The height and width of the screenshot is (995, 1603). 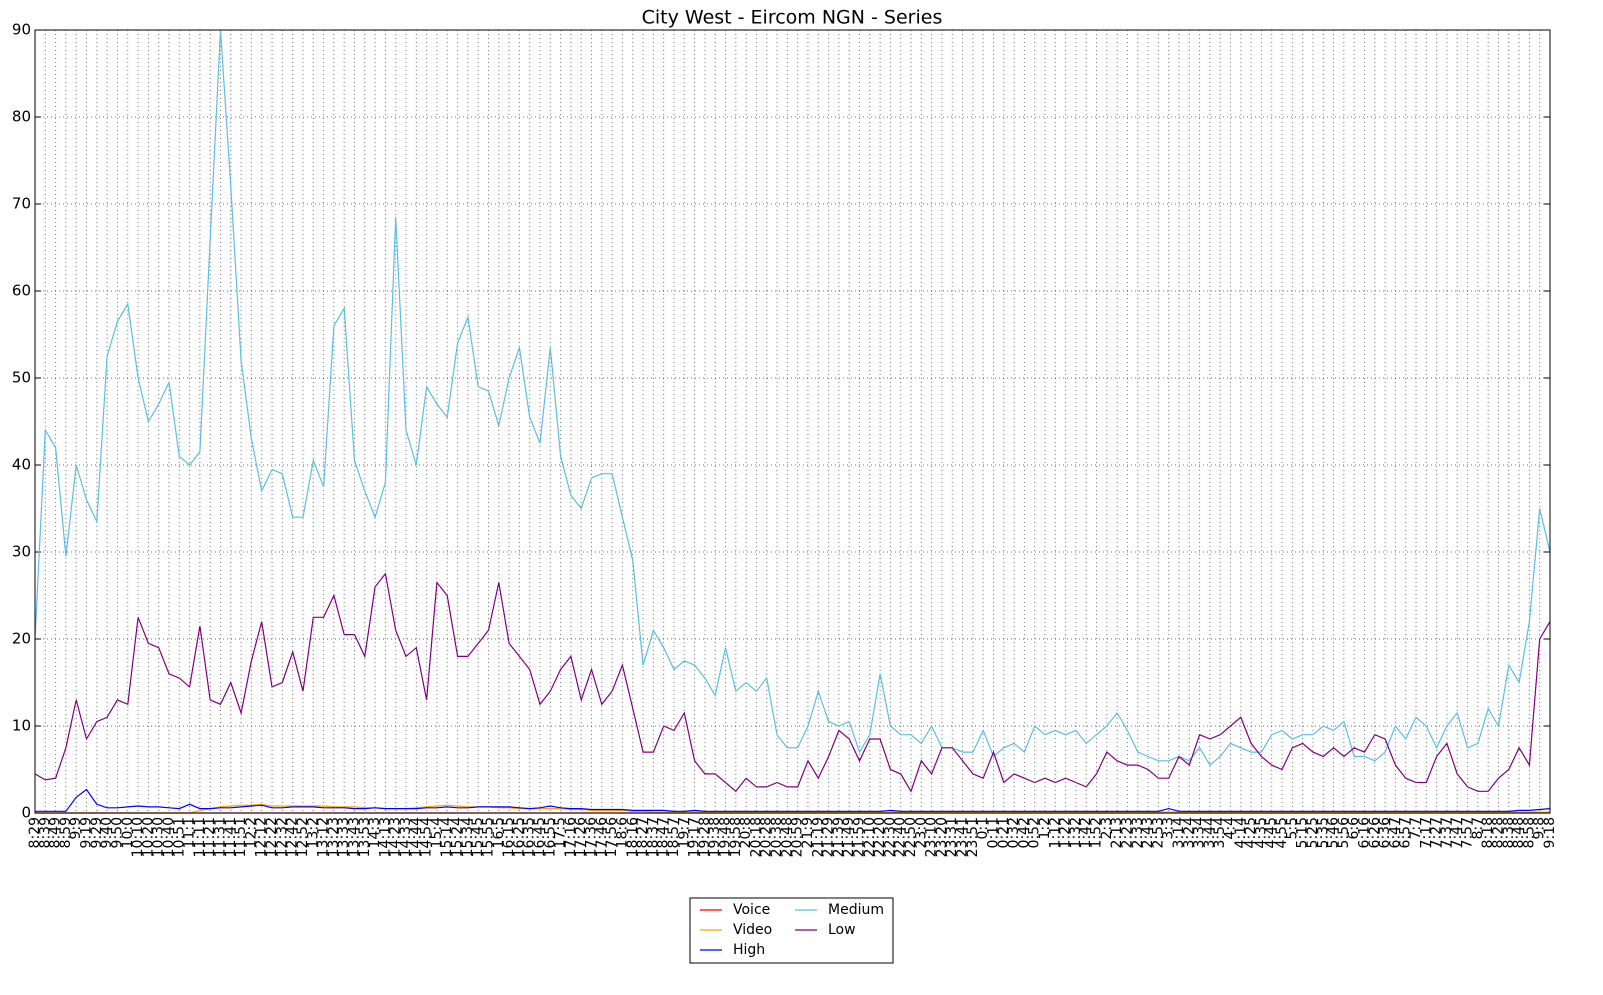 What do you see at coordinates (107, 832) in the screenshot?
I see `x-tick-label: 9:40` at bounding box center [107, 832].